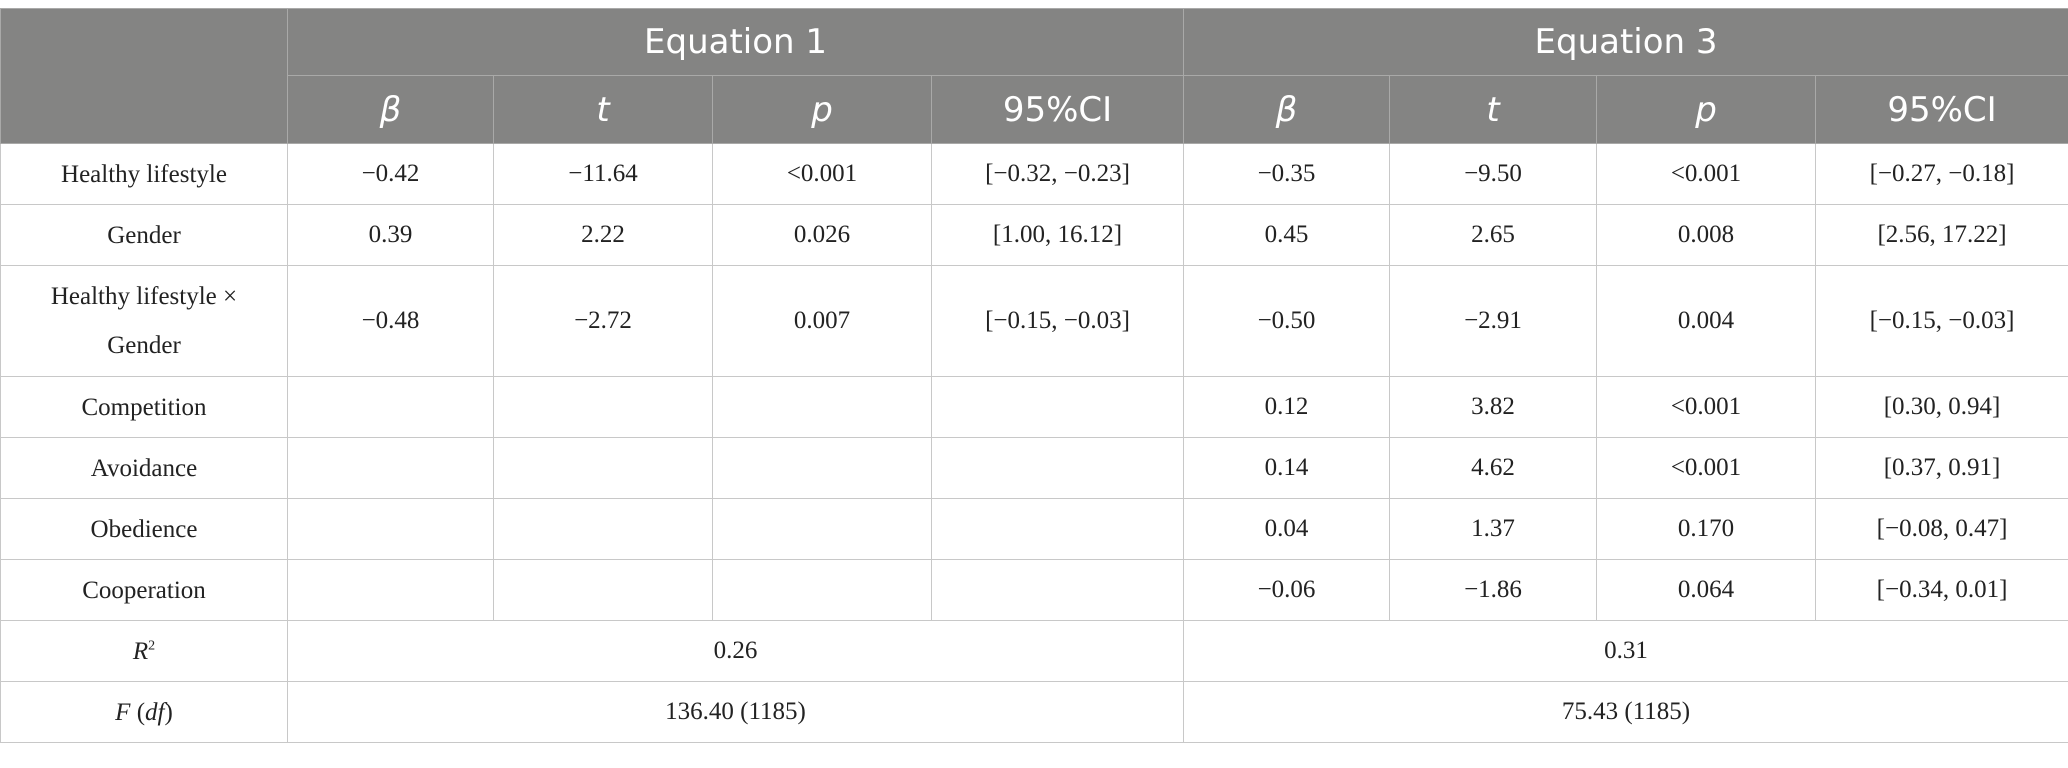 The height and width of the screenshot is (768, 2068). What do you see at coordinates (144, 174) in the screenshot?
I see `row-label: Healthy lifestyle` at bounding box center [144, 174].